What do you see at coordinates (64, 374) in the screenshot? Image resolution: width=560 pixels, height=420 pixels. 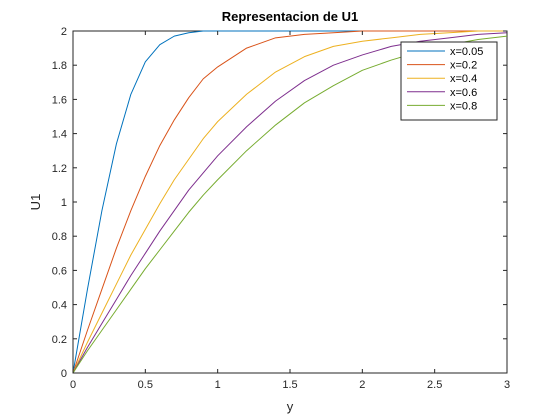 I see `y-tick-label: 0` at bounding box center [64, 374].